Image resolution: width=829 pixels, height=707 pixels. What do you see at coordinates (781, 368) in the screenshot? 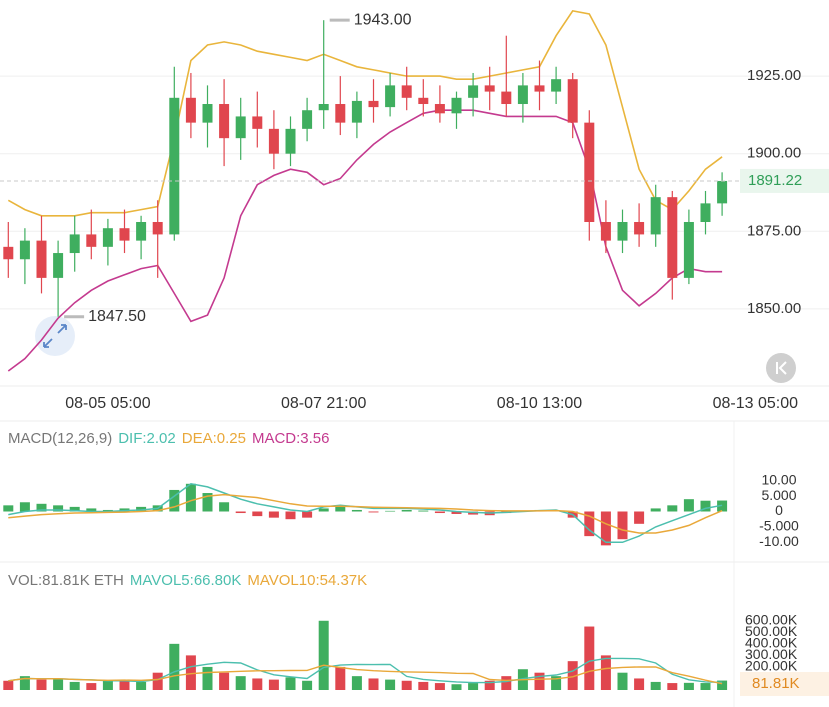
I see `jump-latest-button` at bounding box center [781, 368].